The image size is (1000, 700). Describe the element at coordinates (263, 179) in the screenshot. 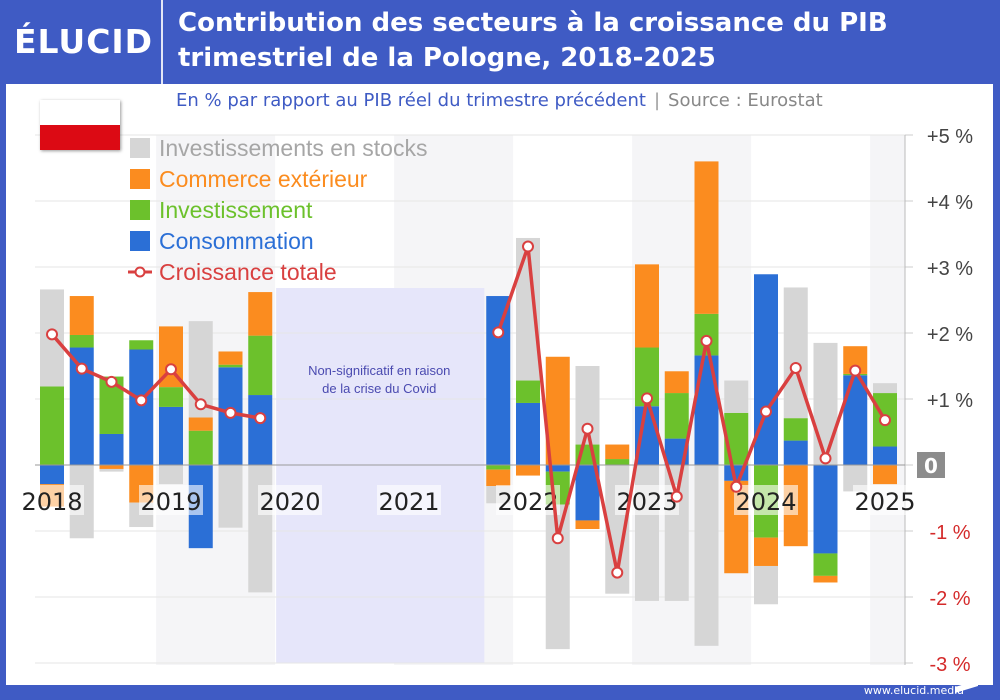

I see `legend-item: Commerce extérieur` at that location.